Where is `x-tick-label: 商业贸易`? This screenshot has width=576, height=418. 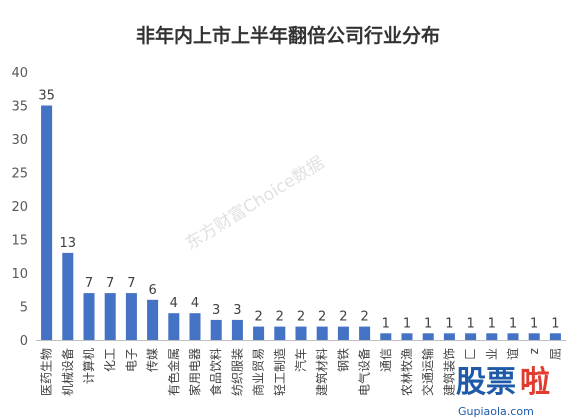
x-tick-label: 商业贸易 is located at coordinates (258, 372).